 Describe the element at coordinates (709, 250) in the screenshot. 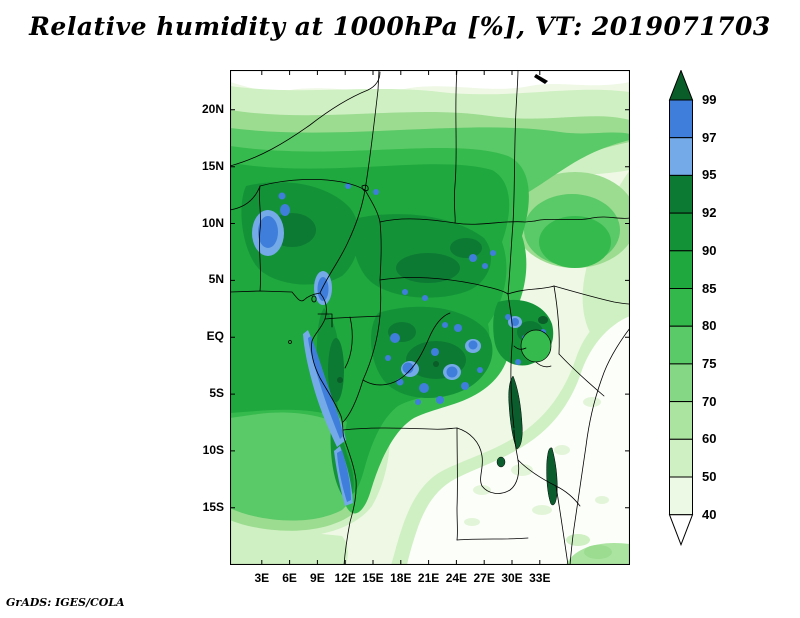

I see `colorbar-level-label: 90` at that location.